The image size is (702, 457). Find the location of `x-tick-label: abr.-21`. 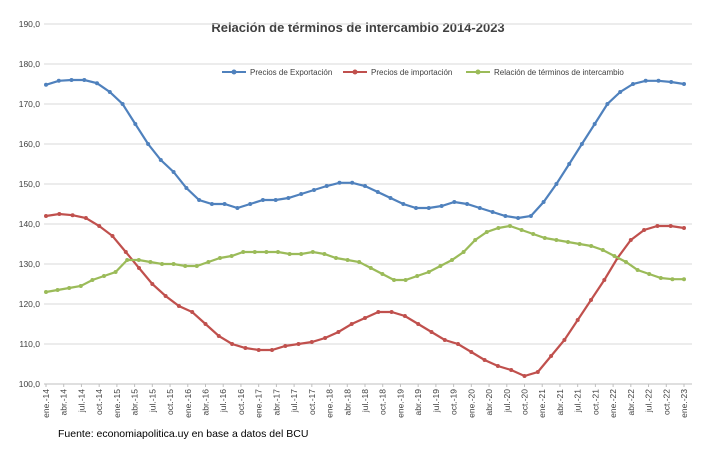

x-tick-label: abr.-21 is located at coordinates (560, 402).